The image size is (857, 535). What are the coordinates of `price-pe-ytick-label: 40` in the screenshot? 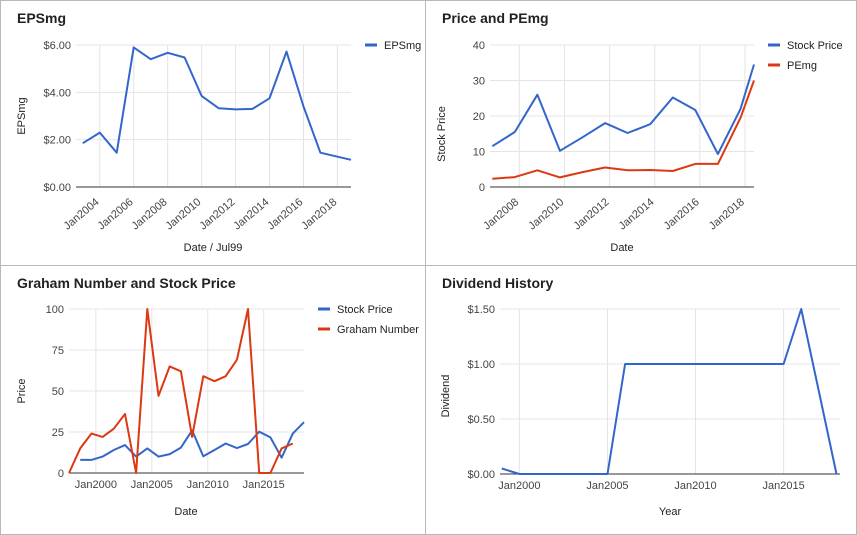 It's located at (479, 46).